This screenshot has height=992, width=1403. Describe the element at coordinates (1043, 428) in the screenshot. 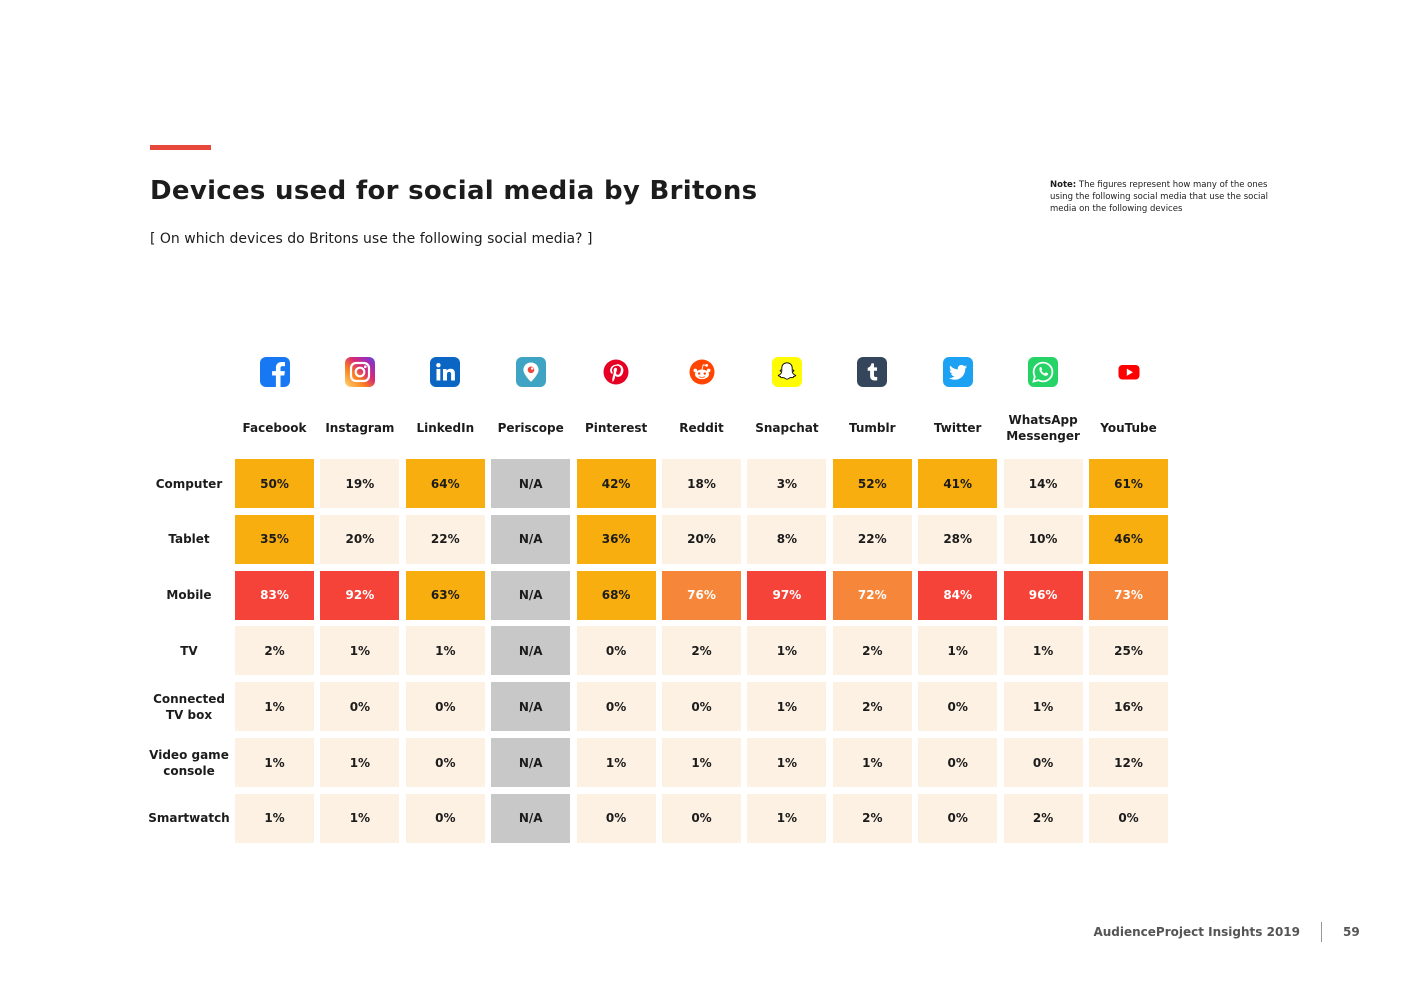

I see `column-header: WhatsApp Messenger` at that location.